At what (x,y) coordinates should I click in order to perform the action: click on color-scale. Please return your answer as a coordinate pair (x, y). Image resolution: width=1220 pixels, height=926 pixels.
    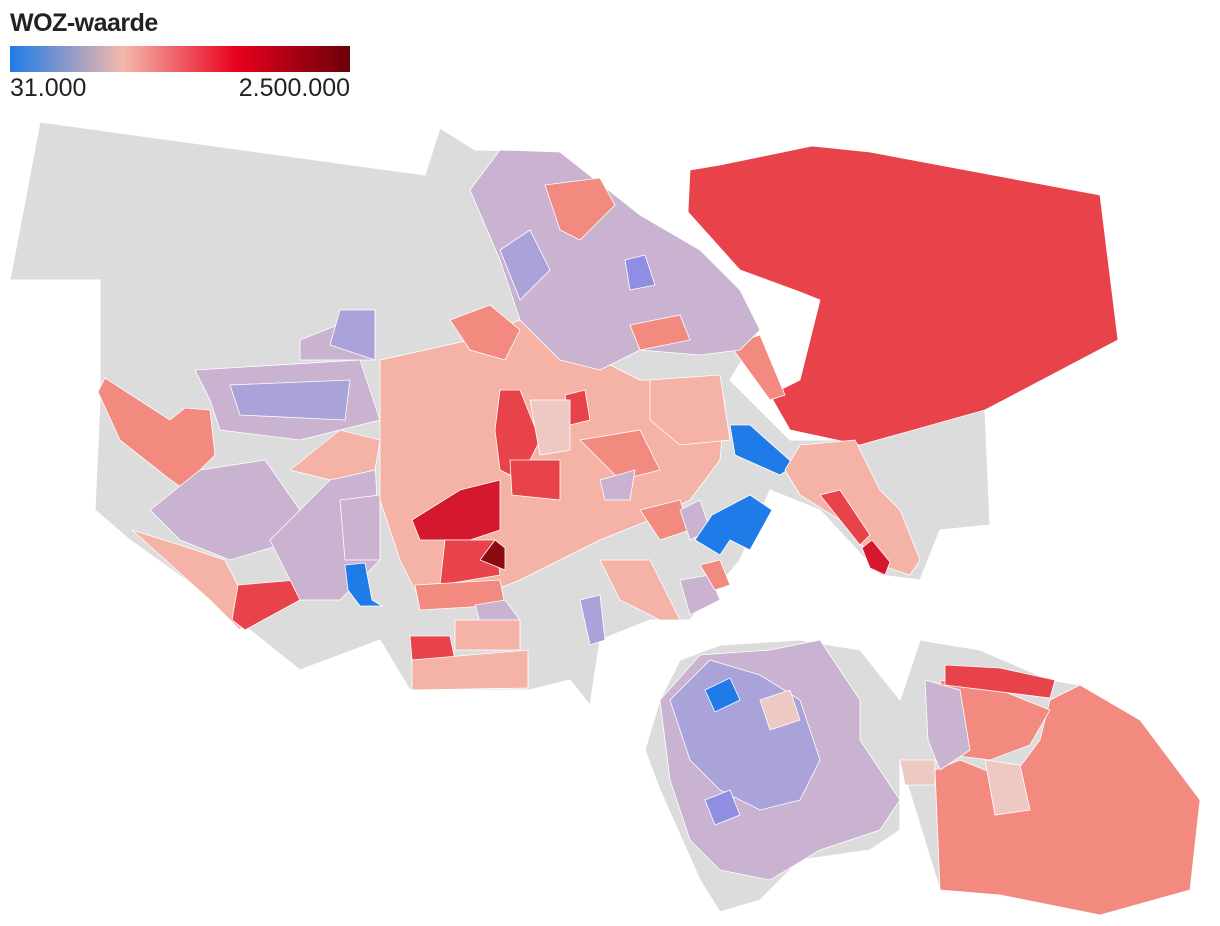
    Looking at the image, I should click on (180, 59).